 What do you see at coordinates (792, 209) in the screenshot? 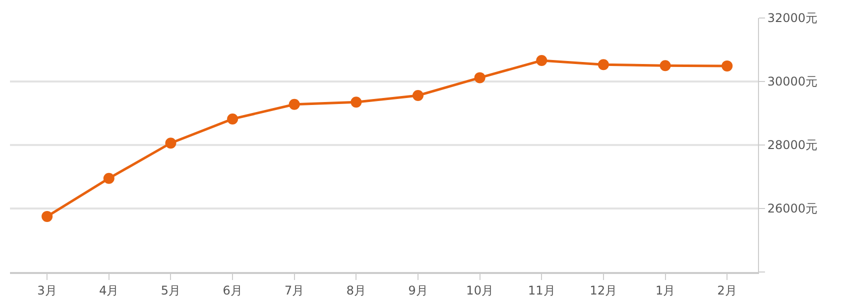
I see `y-tick-label: 26000元` at bounding box center [792, 209].